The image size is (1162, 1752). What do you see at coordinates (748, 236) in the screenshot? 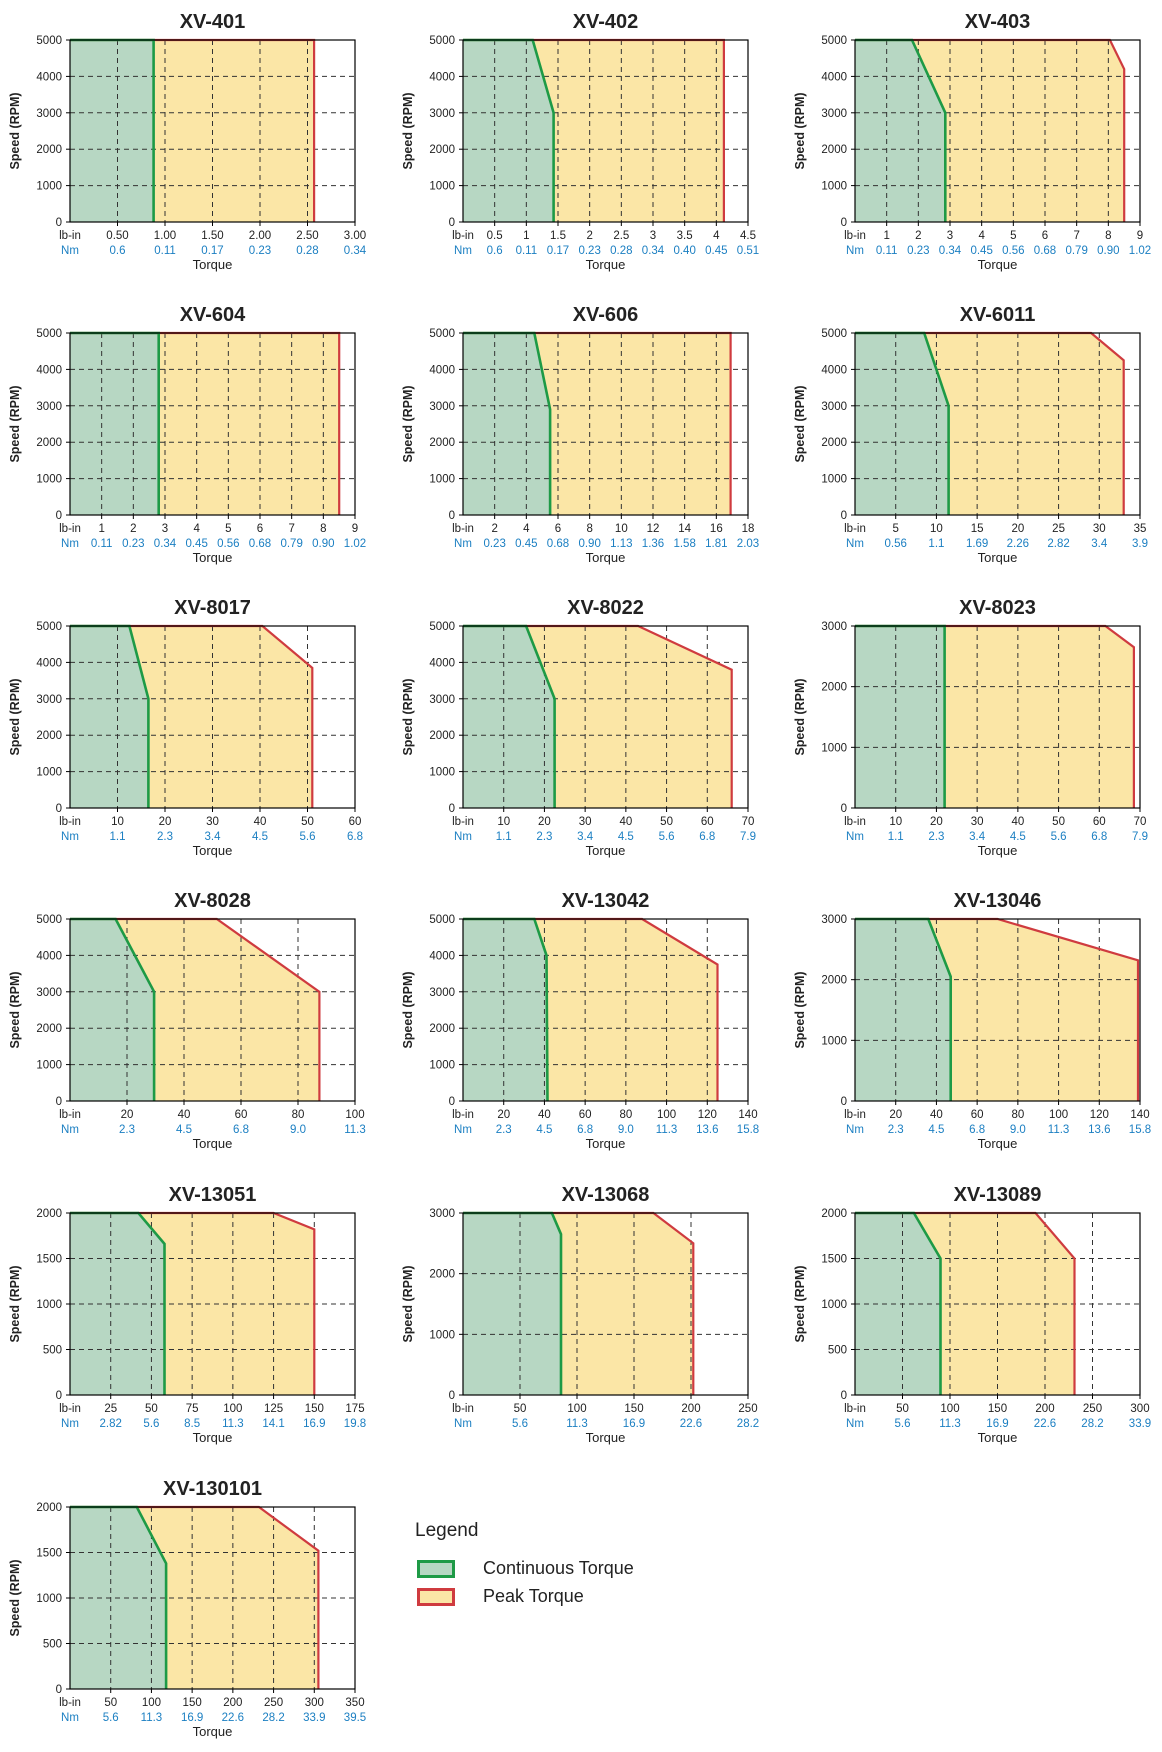
I see `x-tick-label-lbin: 4.5` at bounding box center [748, 236].